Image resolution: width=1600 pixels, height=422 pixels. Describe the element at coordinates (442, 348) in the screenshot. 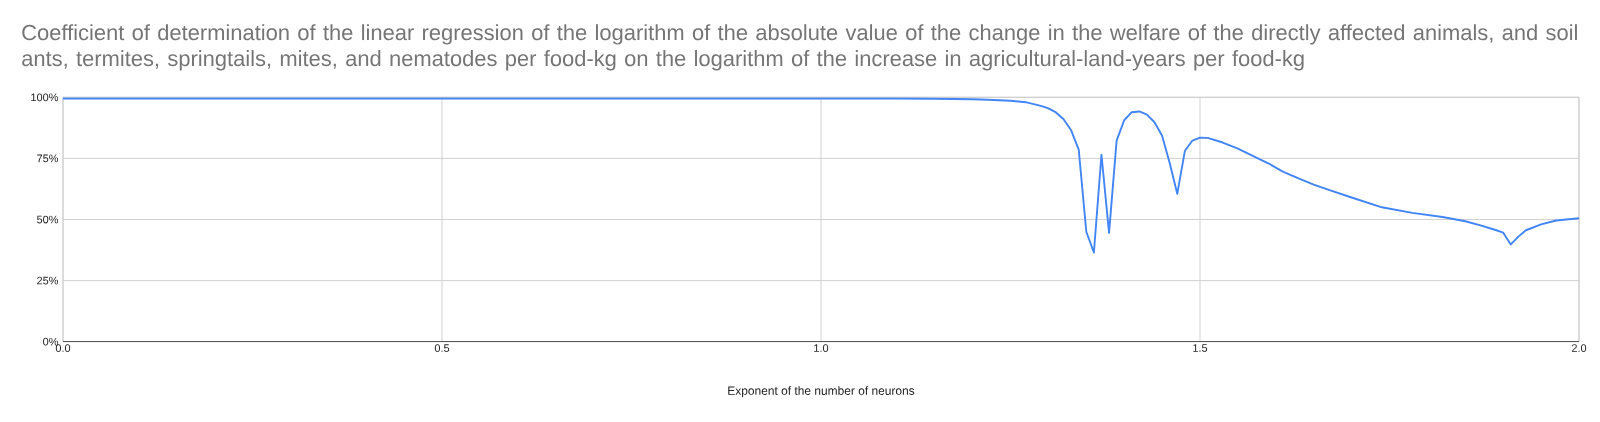

I see `x-tick-label: 0.5` at that location.